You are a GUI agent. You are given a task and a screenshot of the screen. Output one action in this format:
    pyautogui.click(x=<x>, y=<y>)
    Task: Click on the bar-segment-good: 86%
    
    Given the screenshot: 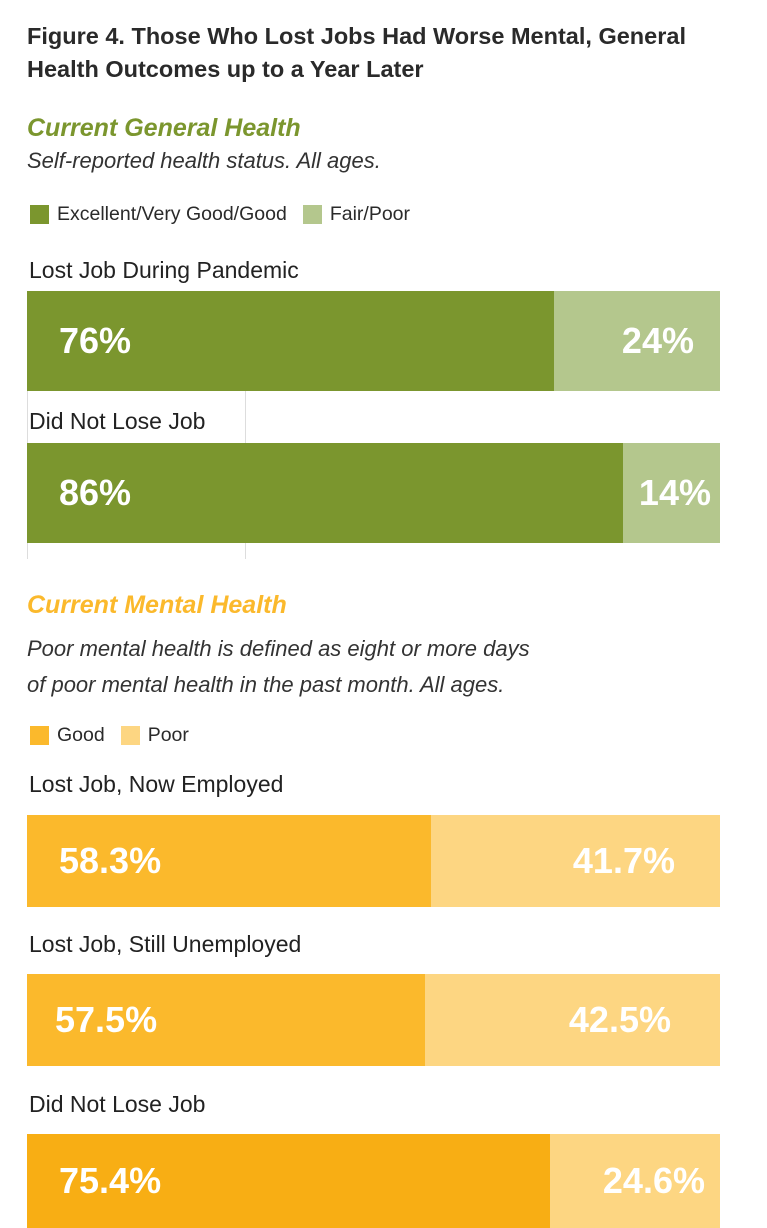 What is the action you would take?
    pyautogui.click(x=325, y=493)
    